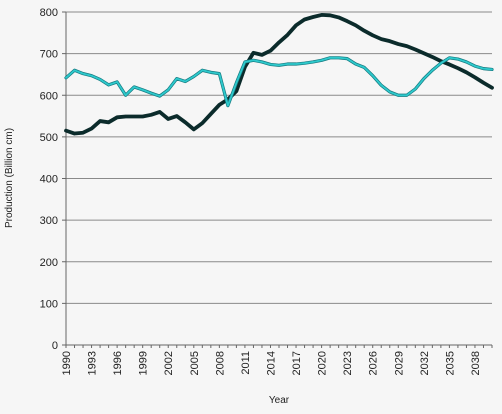  Describe the element at coordinates (476, 363) in the screenshot. I see `x-tick-label: 2038` at that location.